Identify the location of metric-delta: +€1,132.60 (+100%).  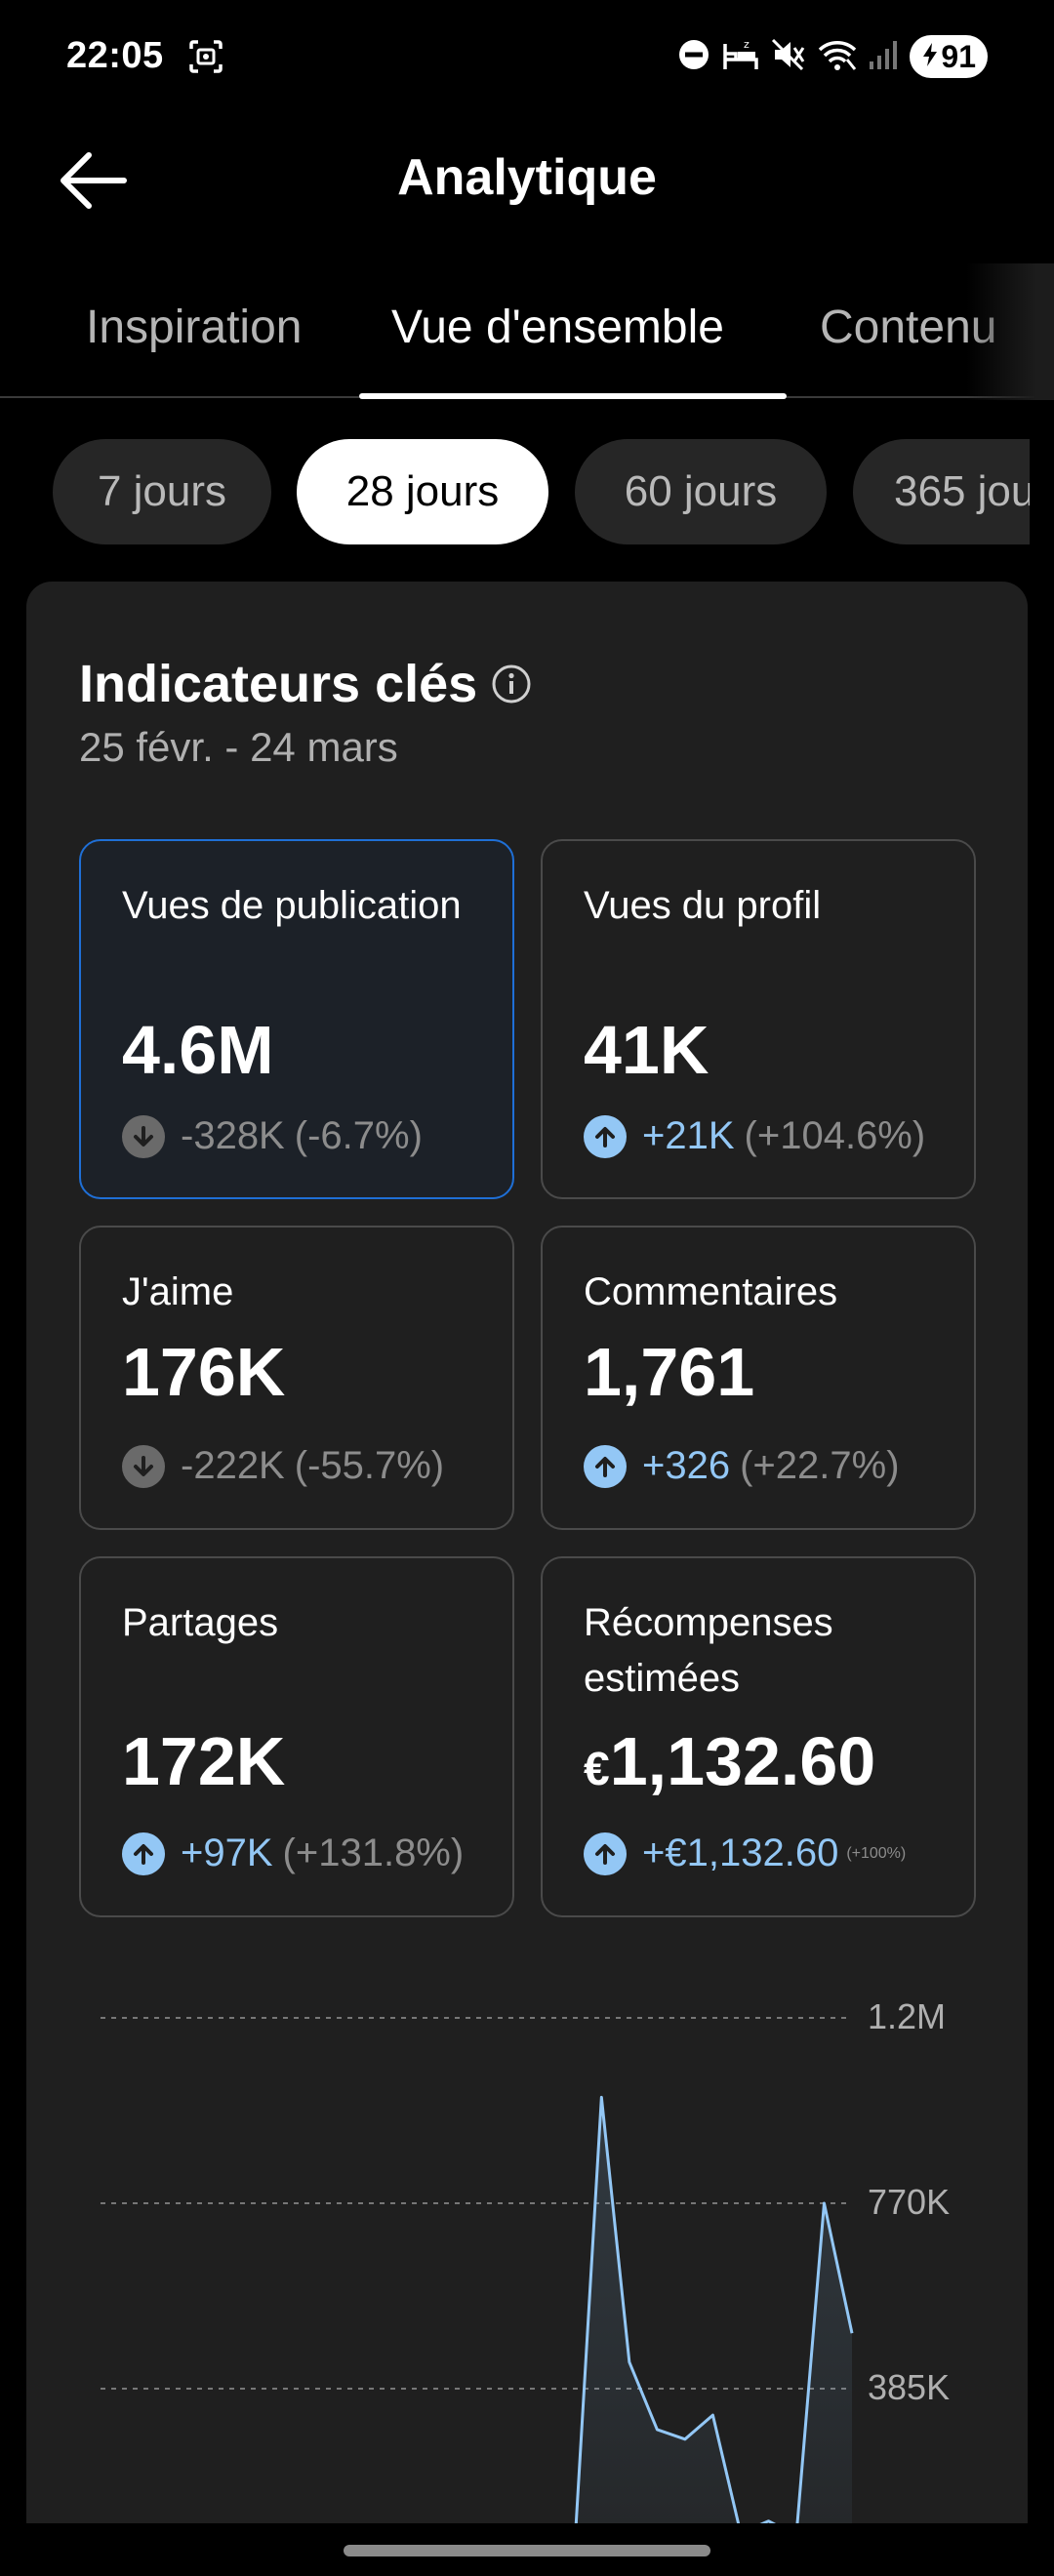
(745, 1853).